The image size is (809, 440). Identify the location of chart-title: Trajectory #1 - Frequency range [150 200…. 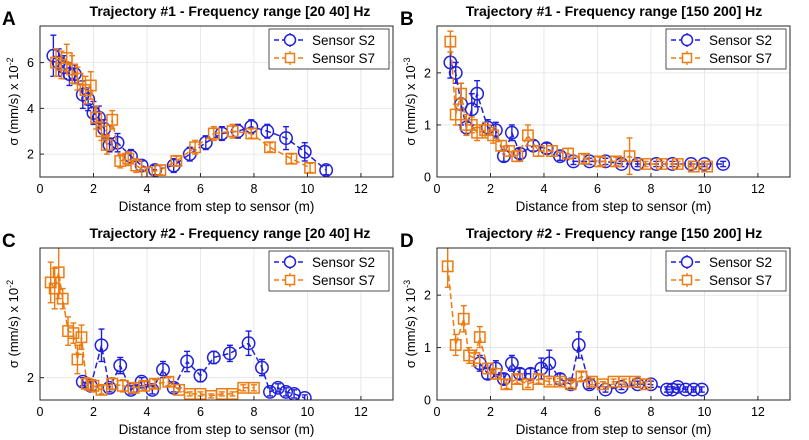
(614, 11).